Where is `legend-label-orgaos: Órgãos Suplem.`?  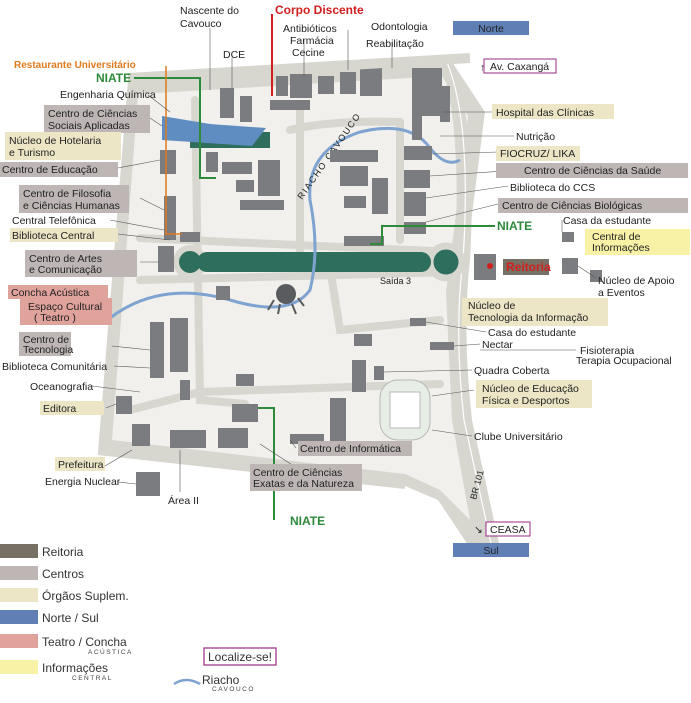
legend-label-orgaos: Órgãos Suplem. is located at coordinates (85, 595).